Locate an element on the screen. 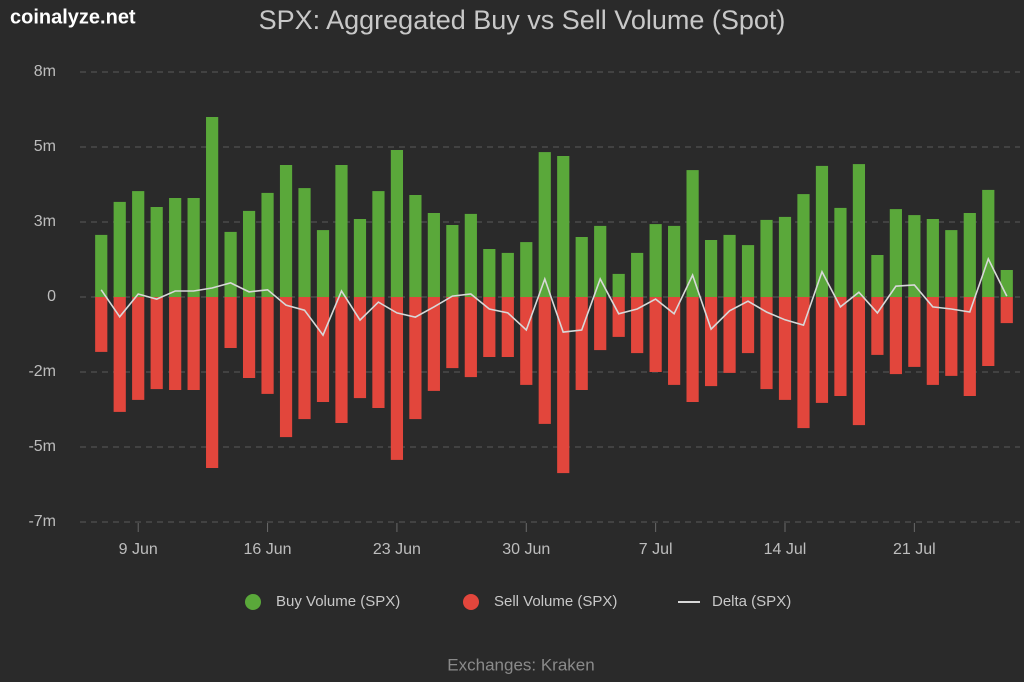  y-tick-label: 8m is located at coordinates (45, 71).